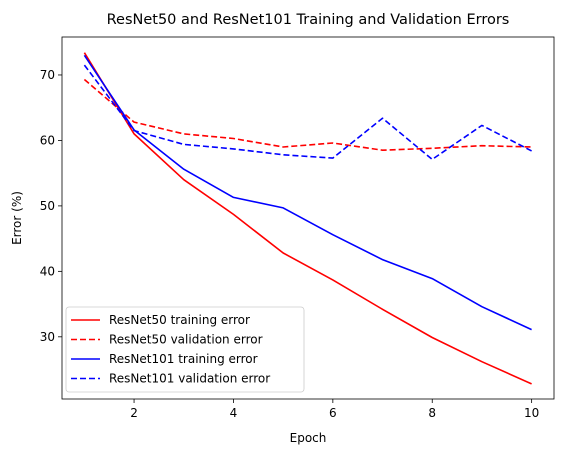 The width and height of the screenshot is (562, 455). I want to click on legend-box, so click(185, 349).